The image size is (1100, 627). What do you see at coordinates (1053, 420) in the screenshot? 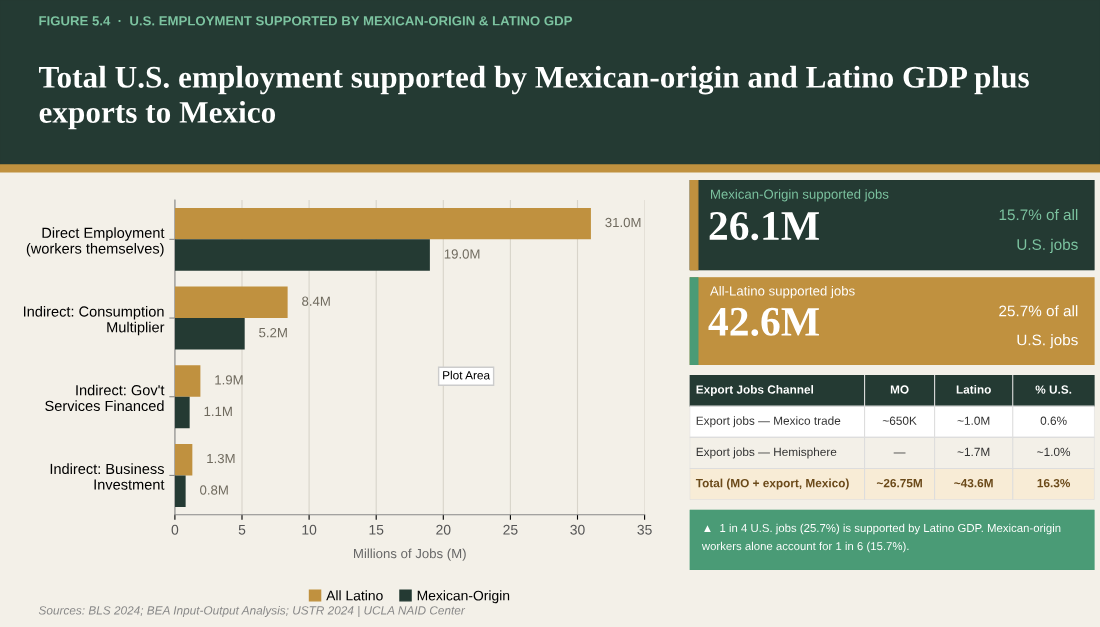
I see `text: 0.6%` at bounding box center [1053, 420].